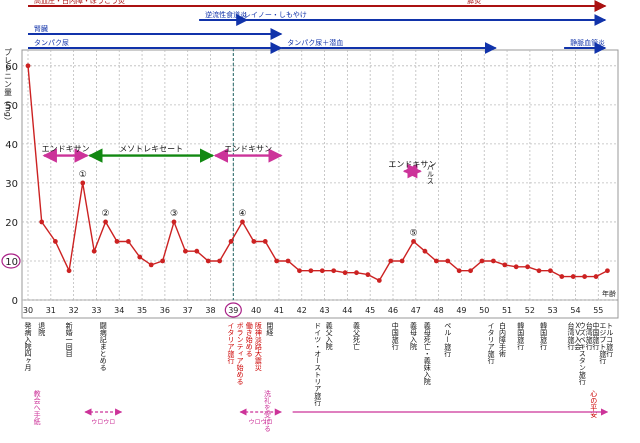 This screenshot has height=443, width=640. What do you see at coordinates (258, 346) in the screenshot?
I see `event-label: 阪神淡路大震災` at bounding box center [258, 346].